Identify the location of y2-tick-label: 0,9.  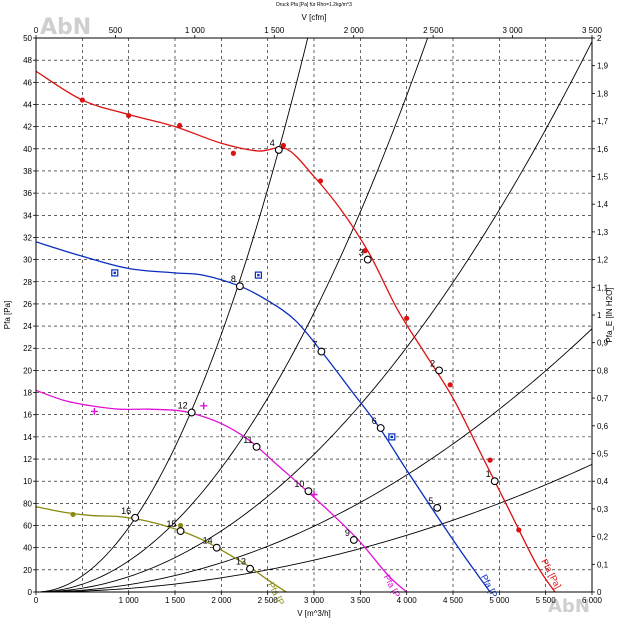
(603, 343).